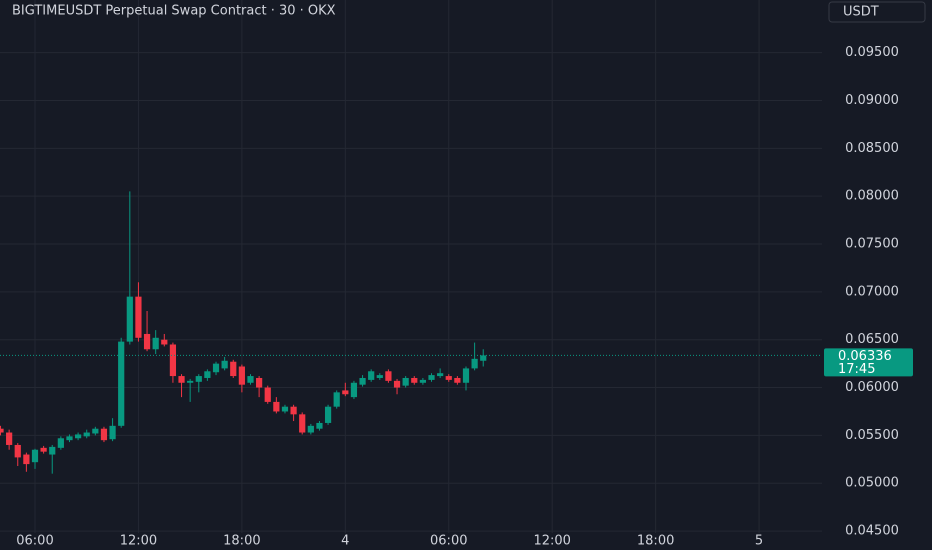 The width and height of the screenshot is (932, 550). Describe the element at coordinates (759, 541) in the screenshot. I see `x-tick-label: 5` at that location.